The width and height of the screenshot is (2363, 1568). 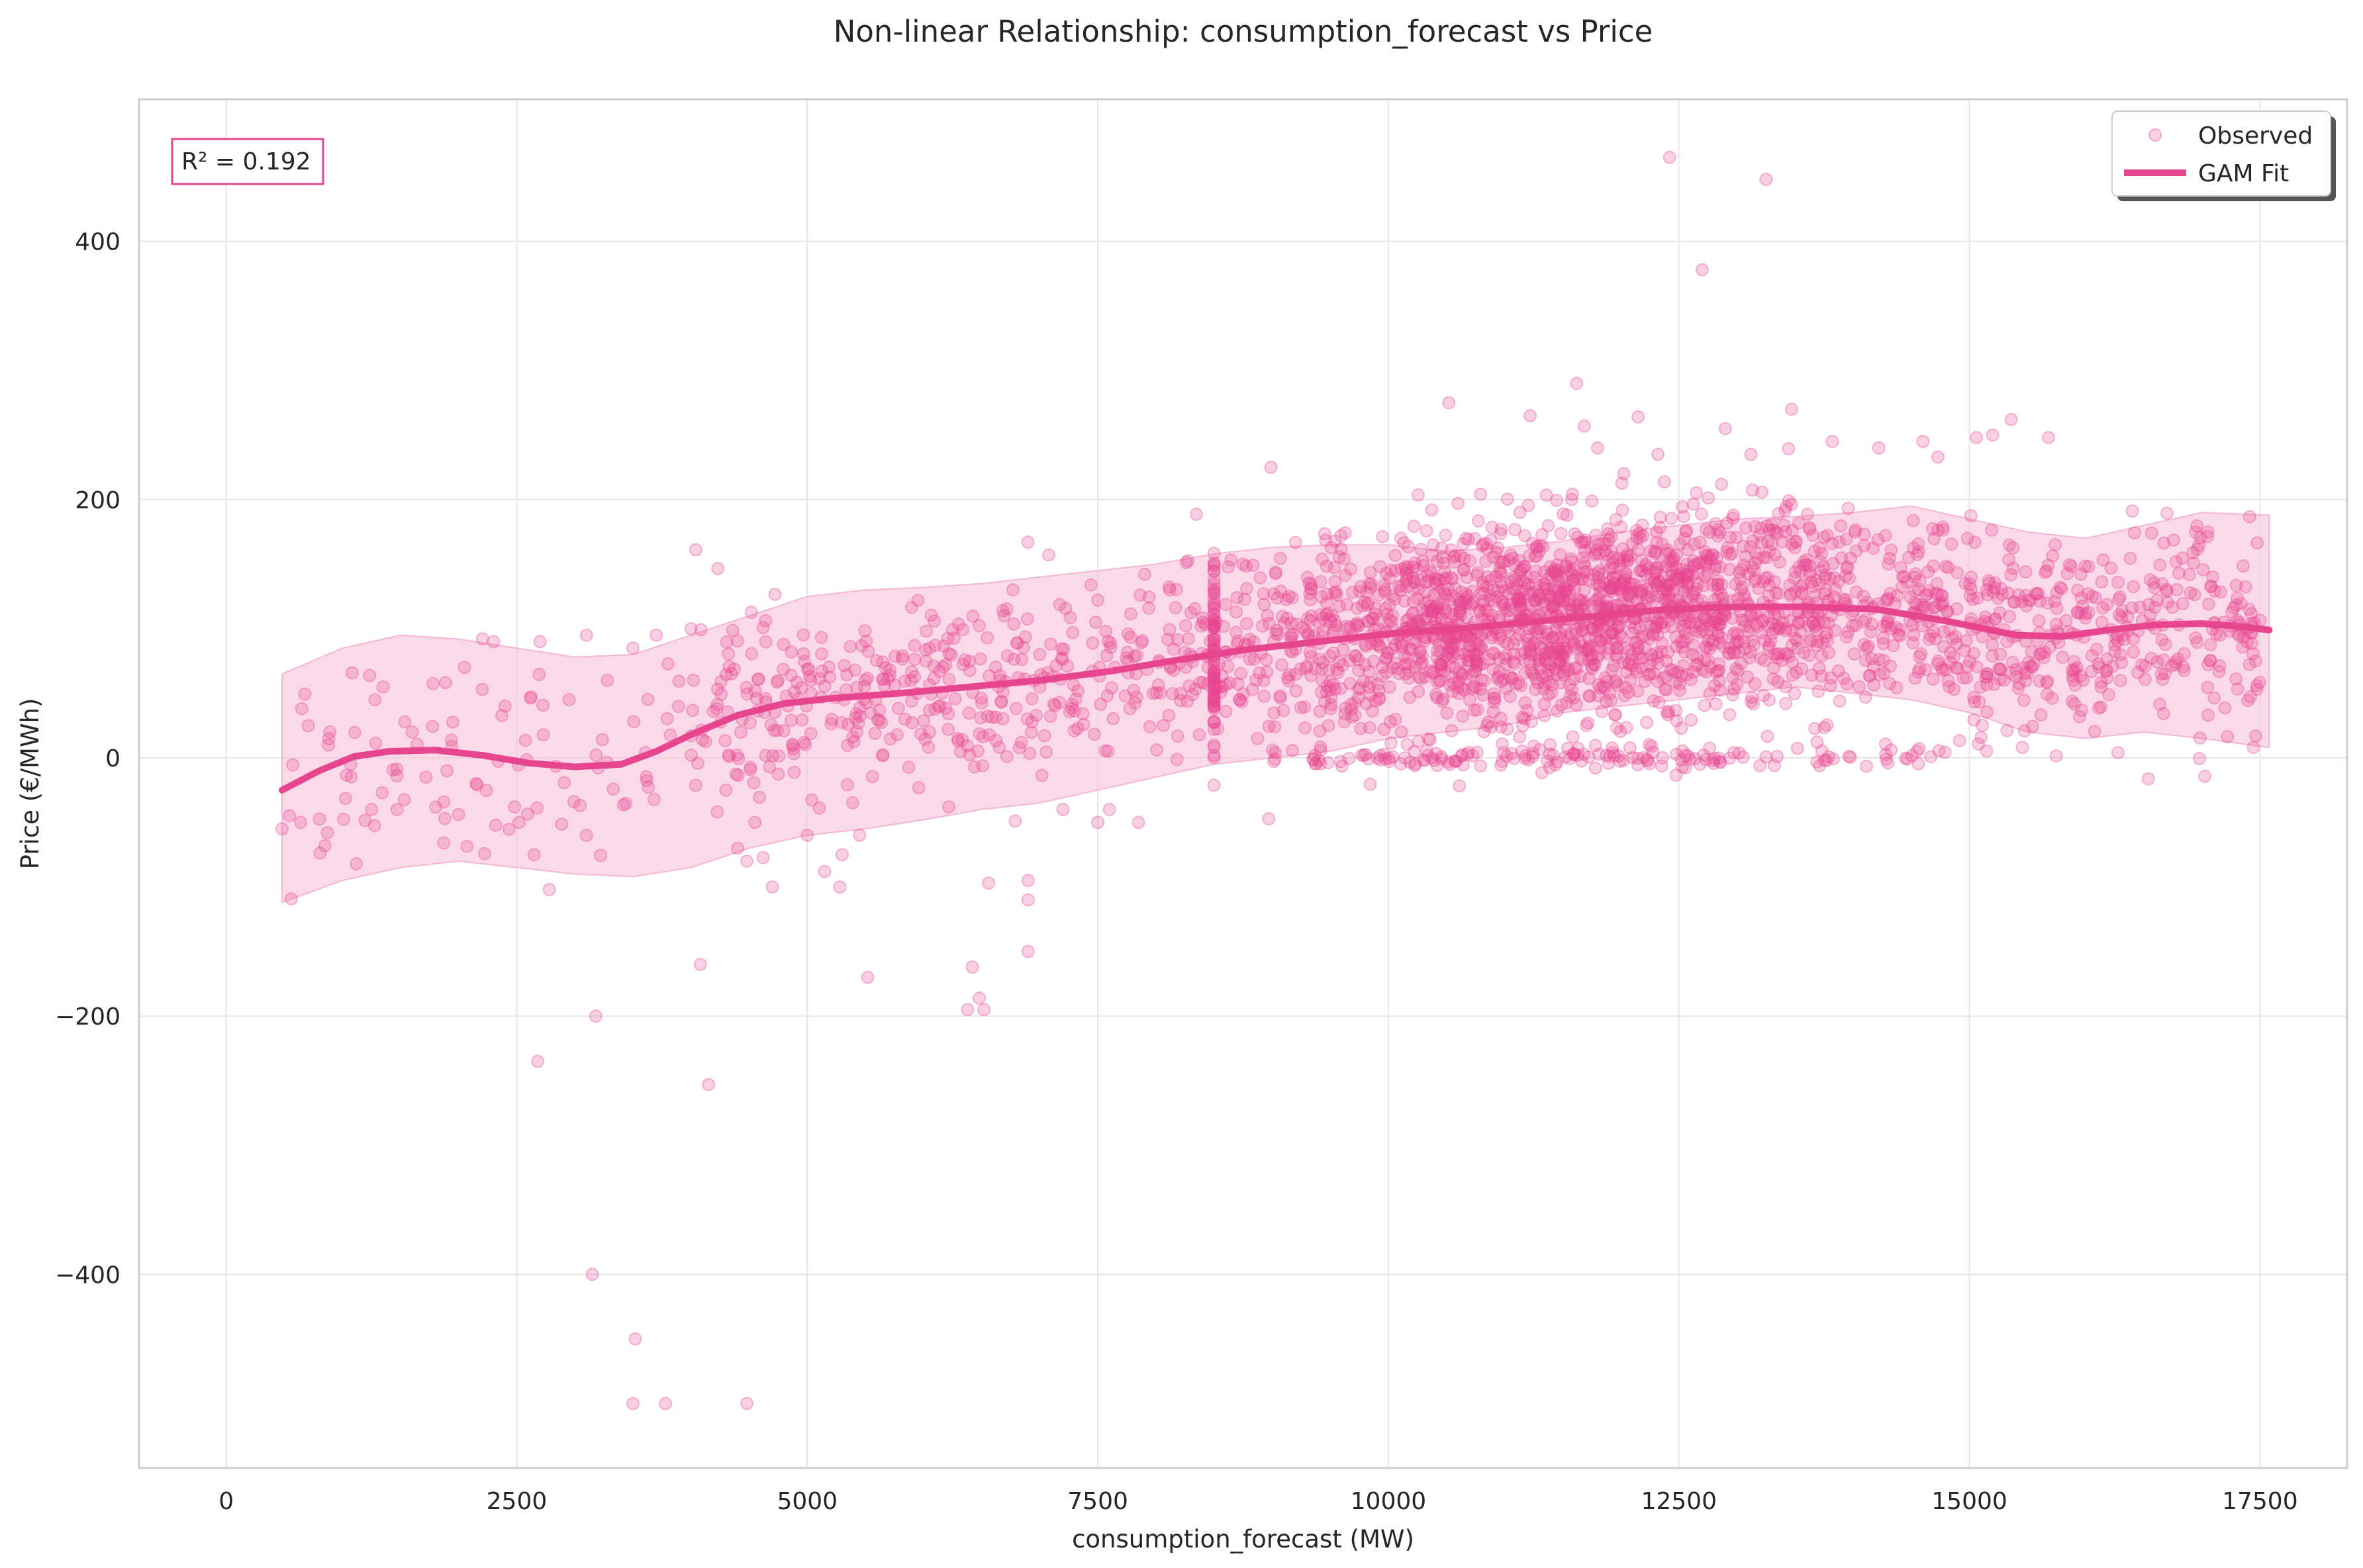 I want to click on x-tick-label: 2500, so click(x=517, y=1501).